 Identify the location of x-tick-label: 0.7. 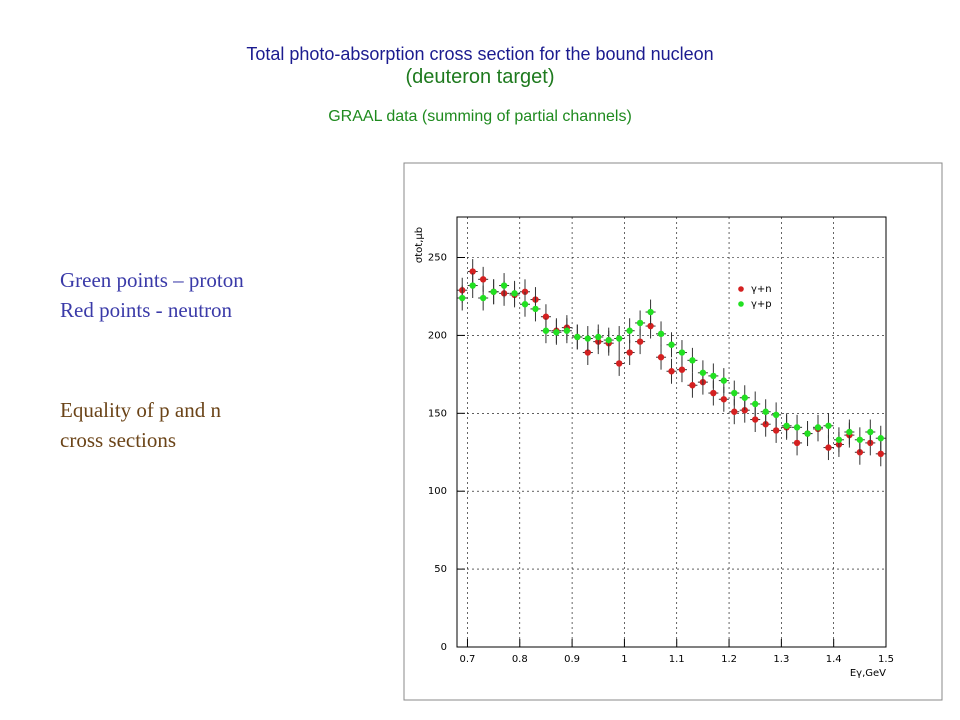
(468, 659).